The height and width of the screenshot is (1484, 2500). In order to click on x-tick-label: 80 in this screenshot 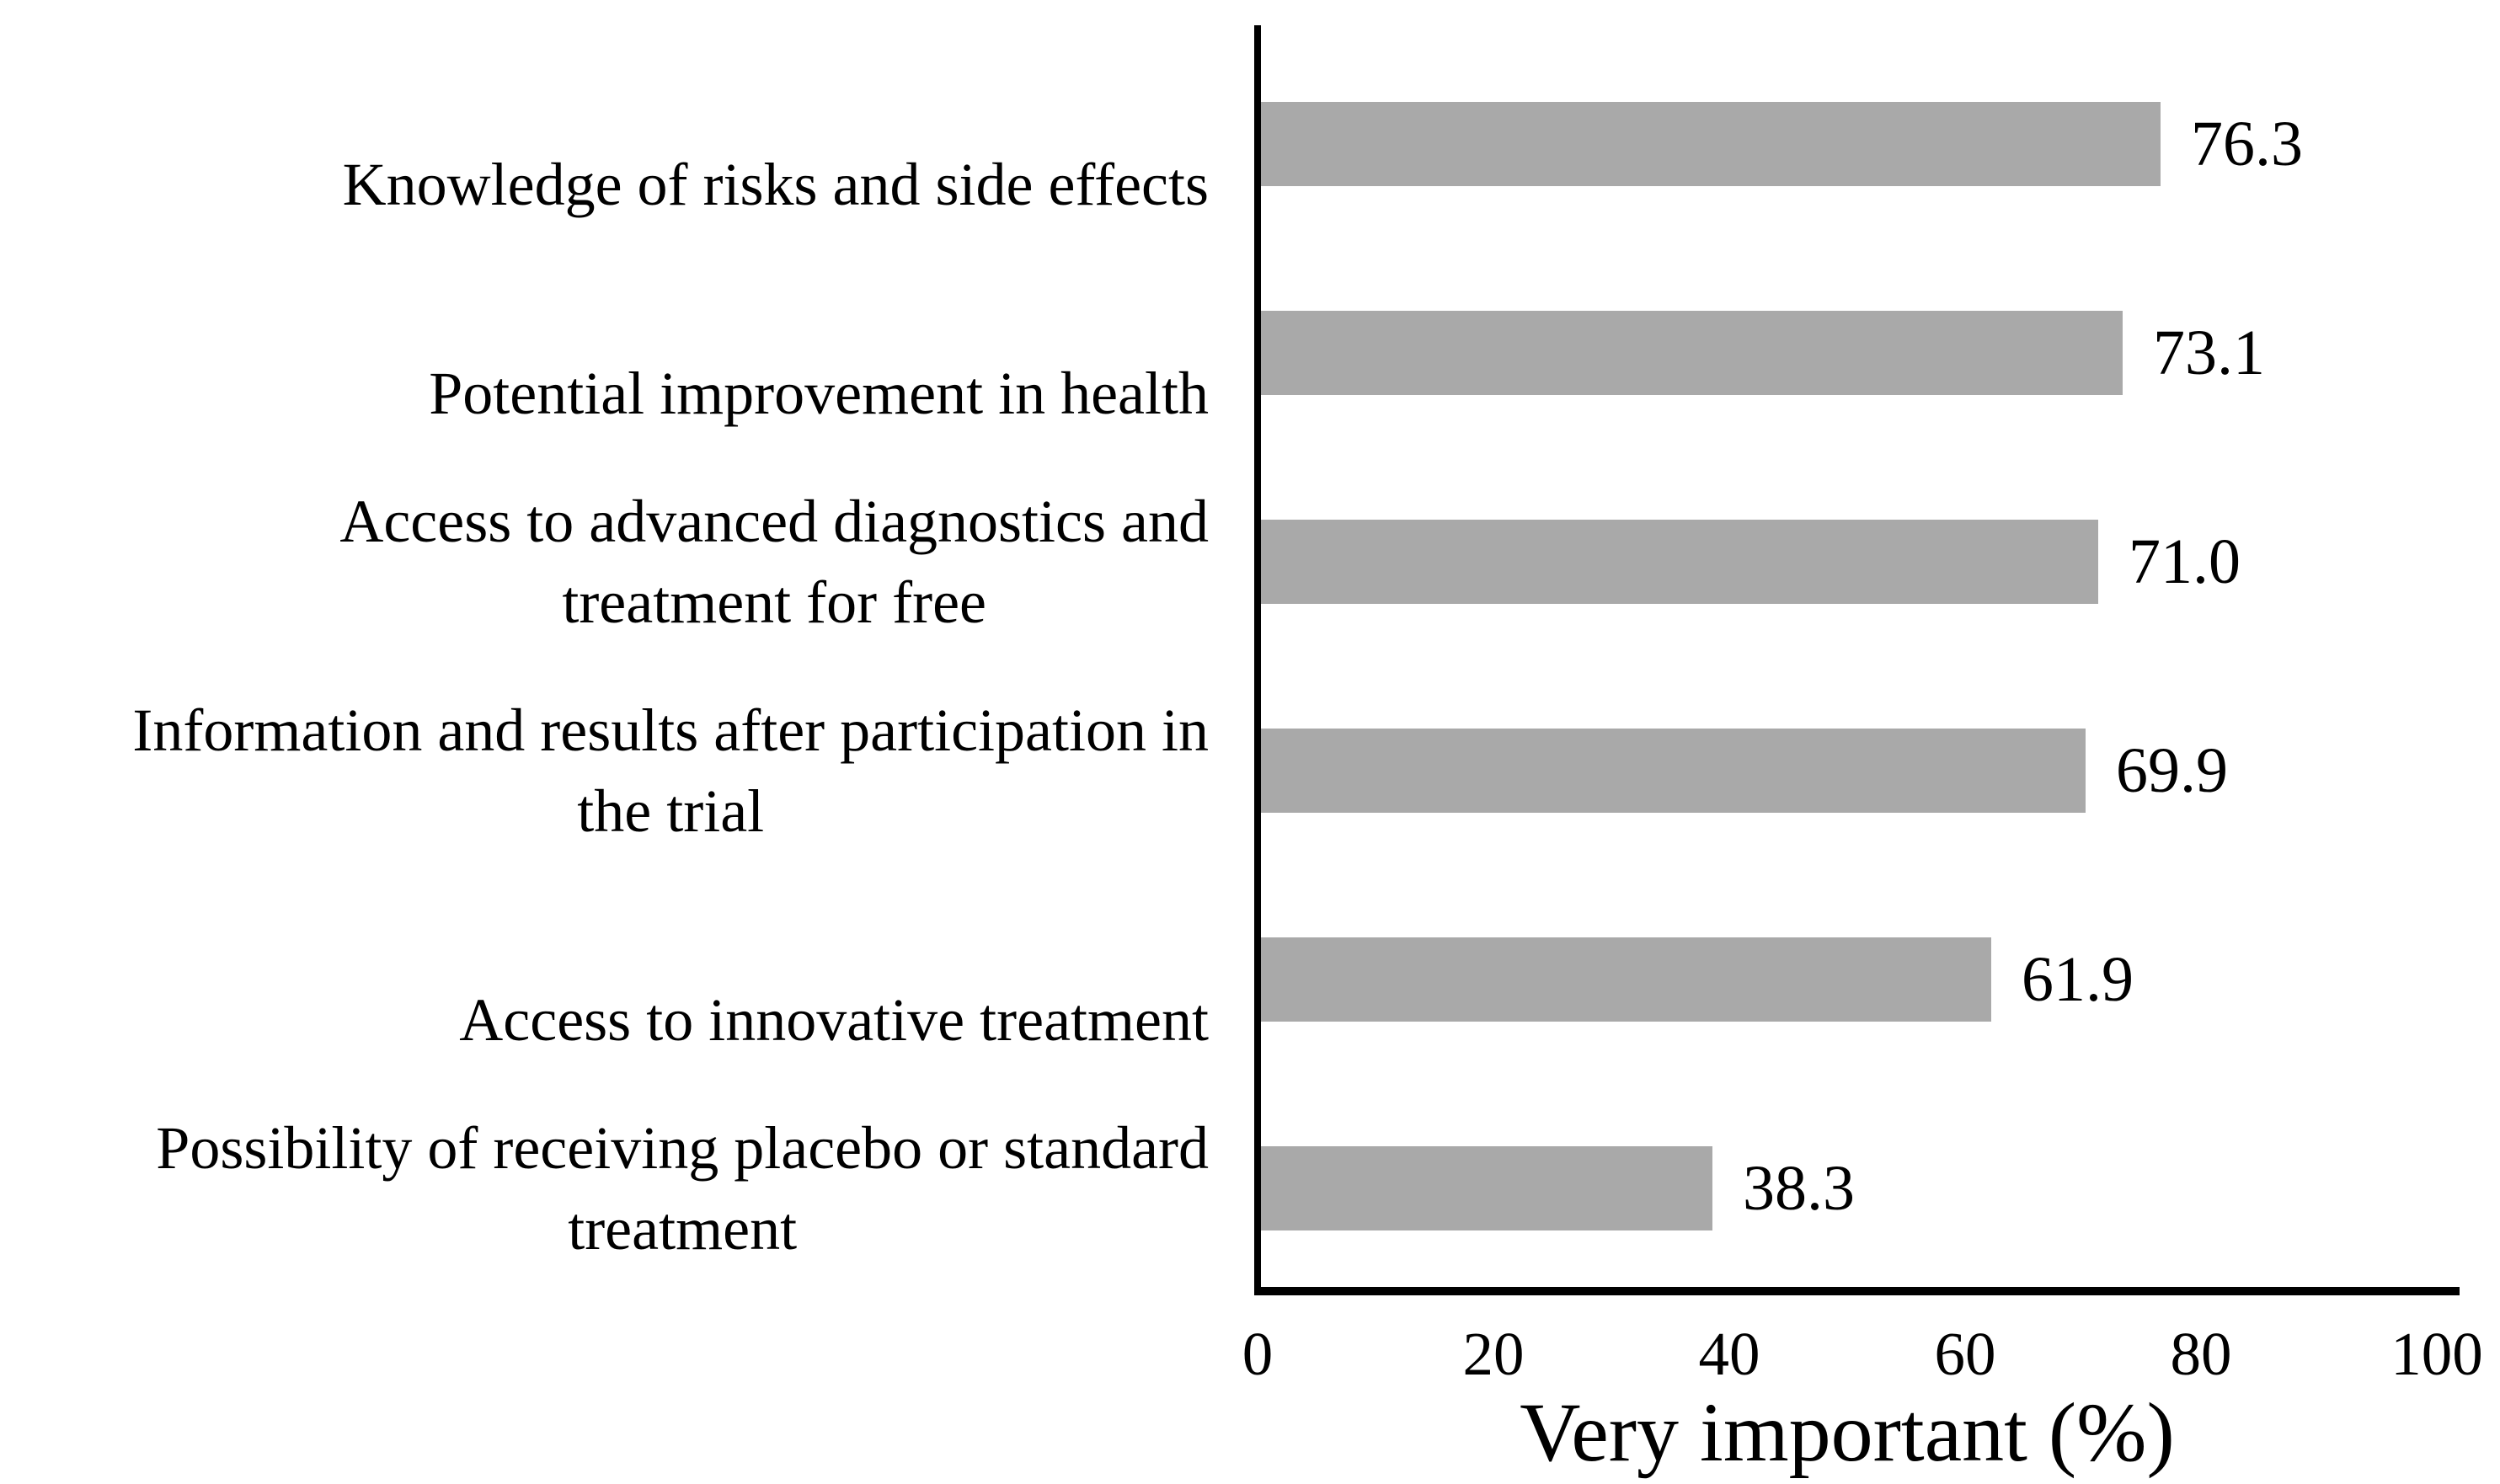, I will do `click(2201, 1354)`.